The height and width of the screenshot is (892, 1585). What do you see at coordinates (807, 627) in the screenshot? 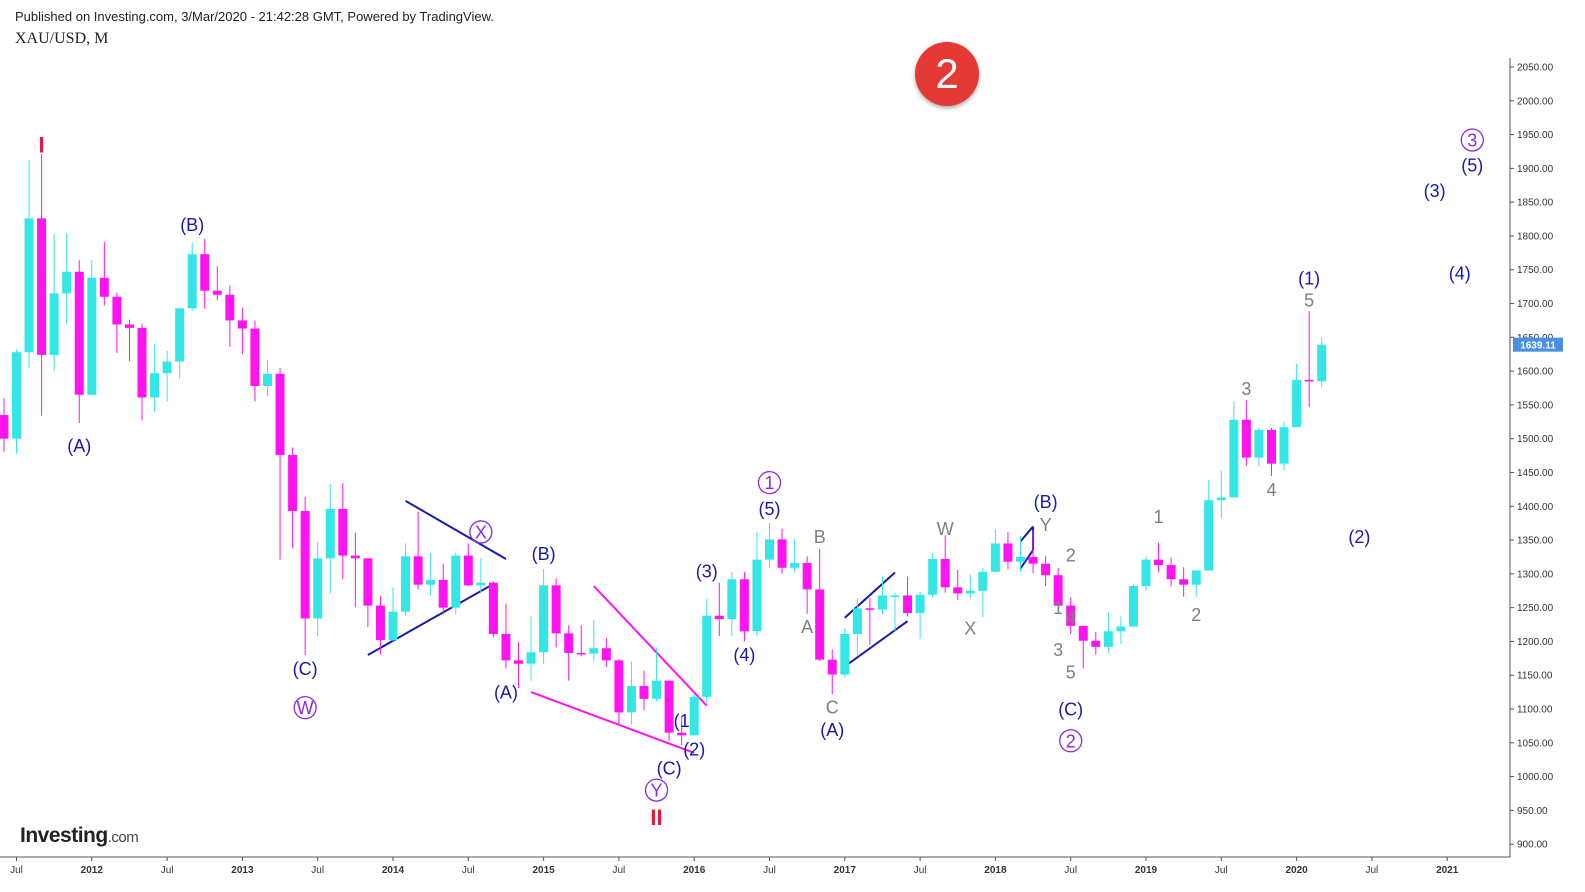
I see `wave-label: A` at bounding box center [807, 627].